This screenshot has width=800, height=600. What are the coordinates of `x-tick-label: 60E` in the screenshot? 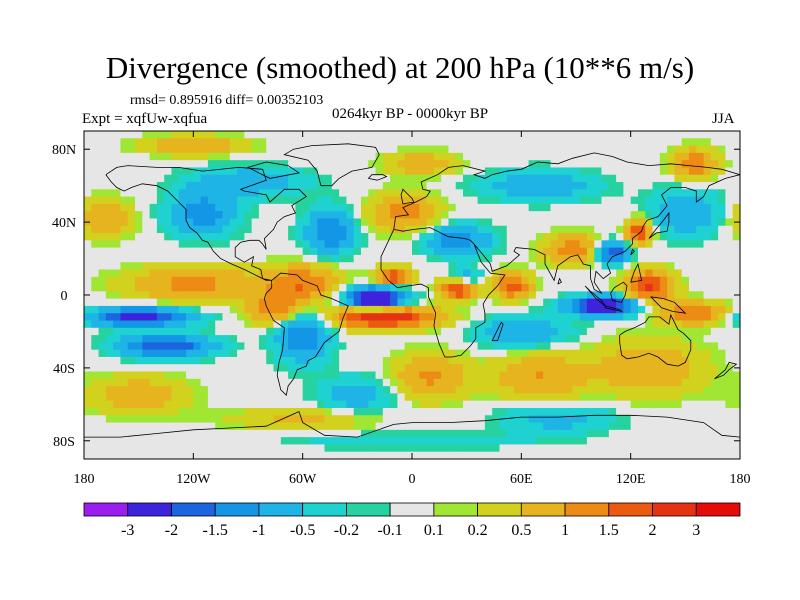 It's located at (521, 479).